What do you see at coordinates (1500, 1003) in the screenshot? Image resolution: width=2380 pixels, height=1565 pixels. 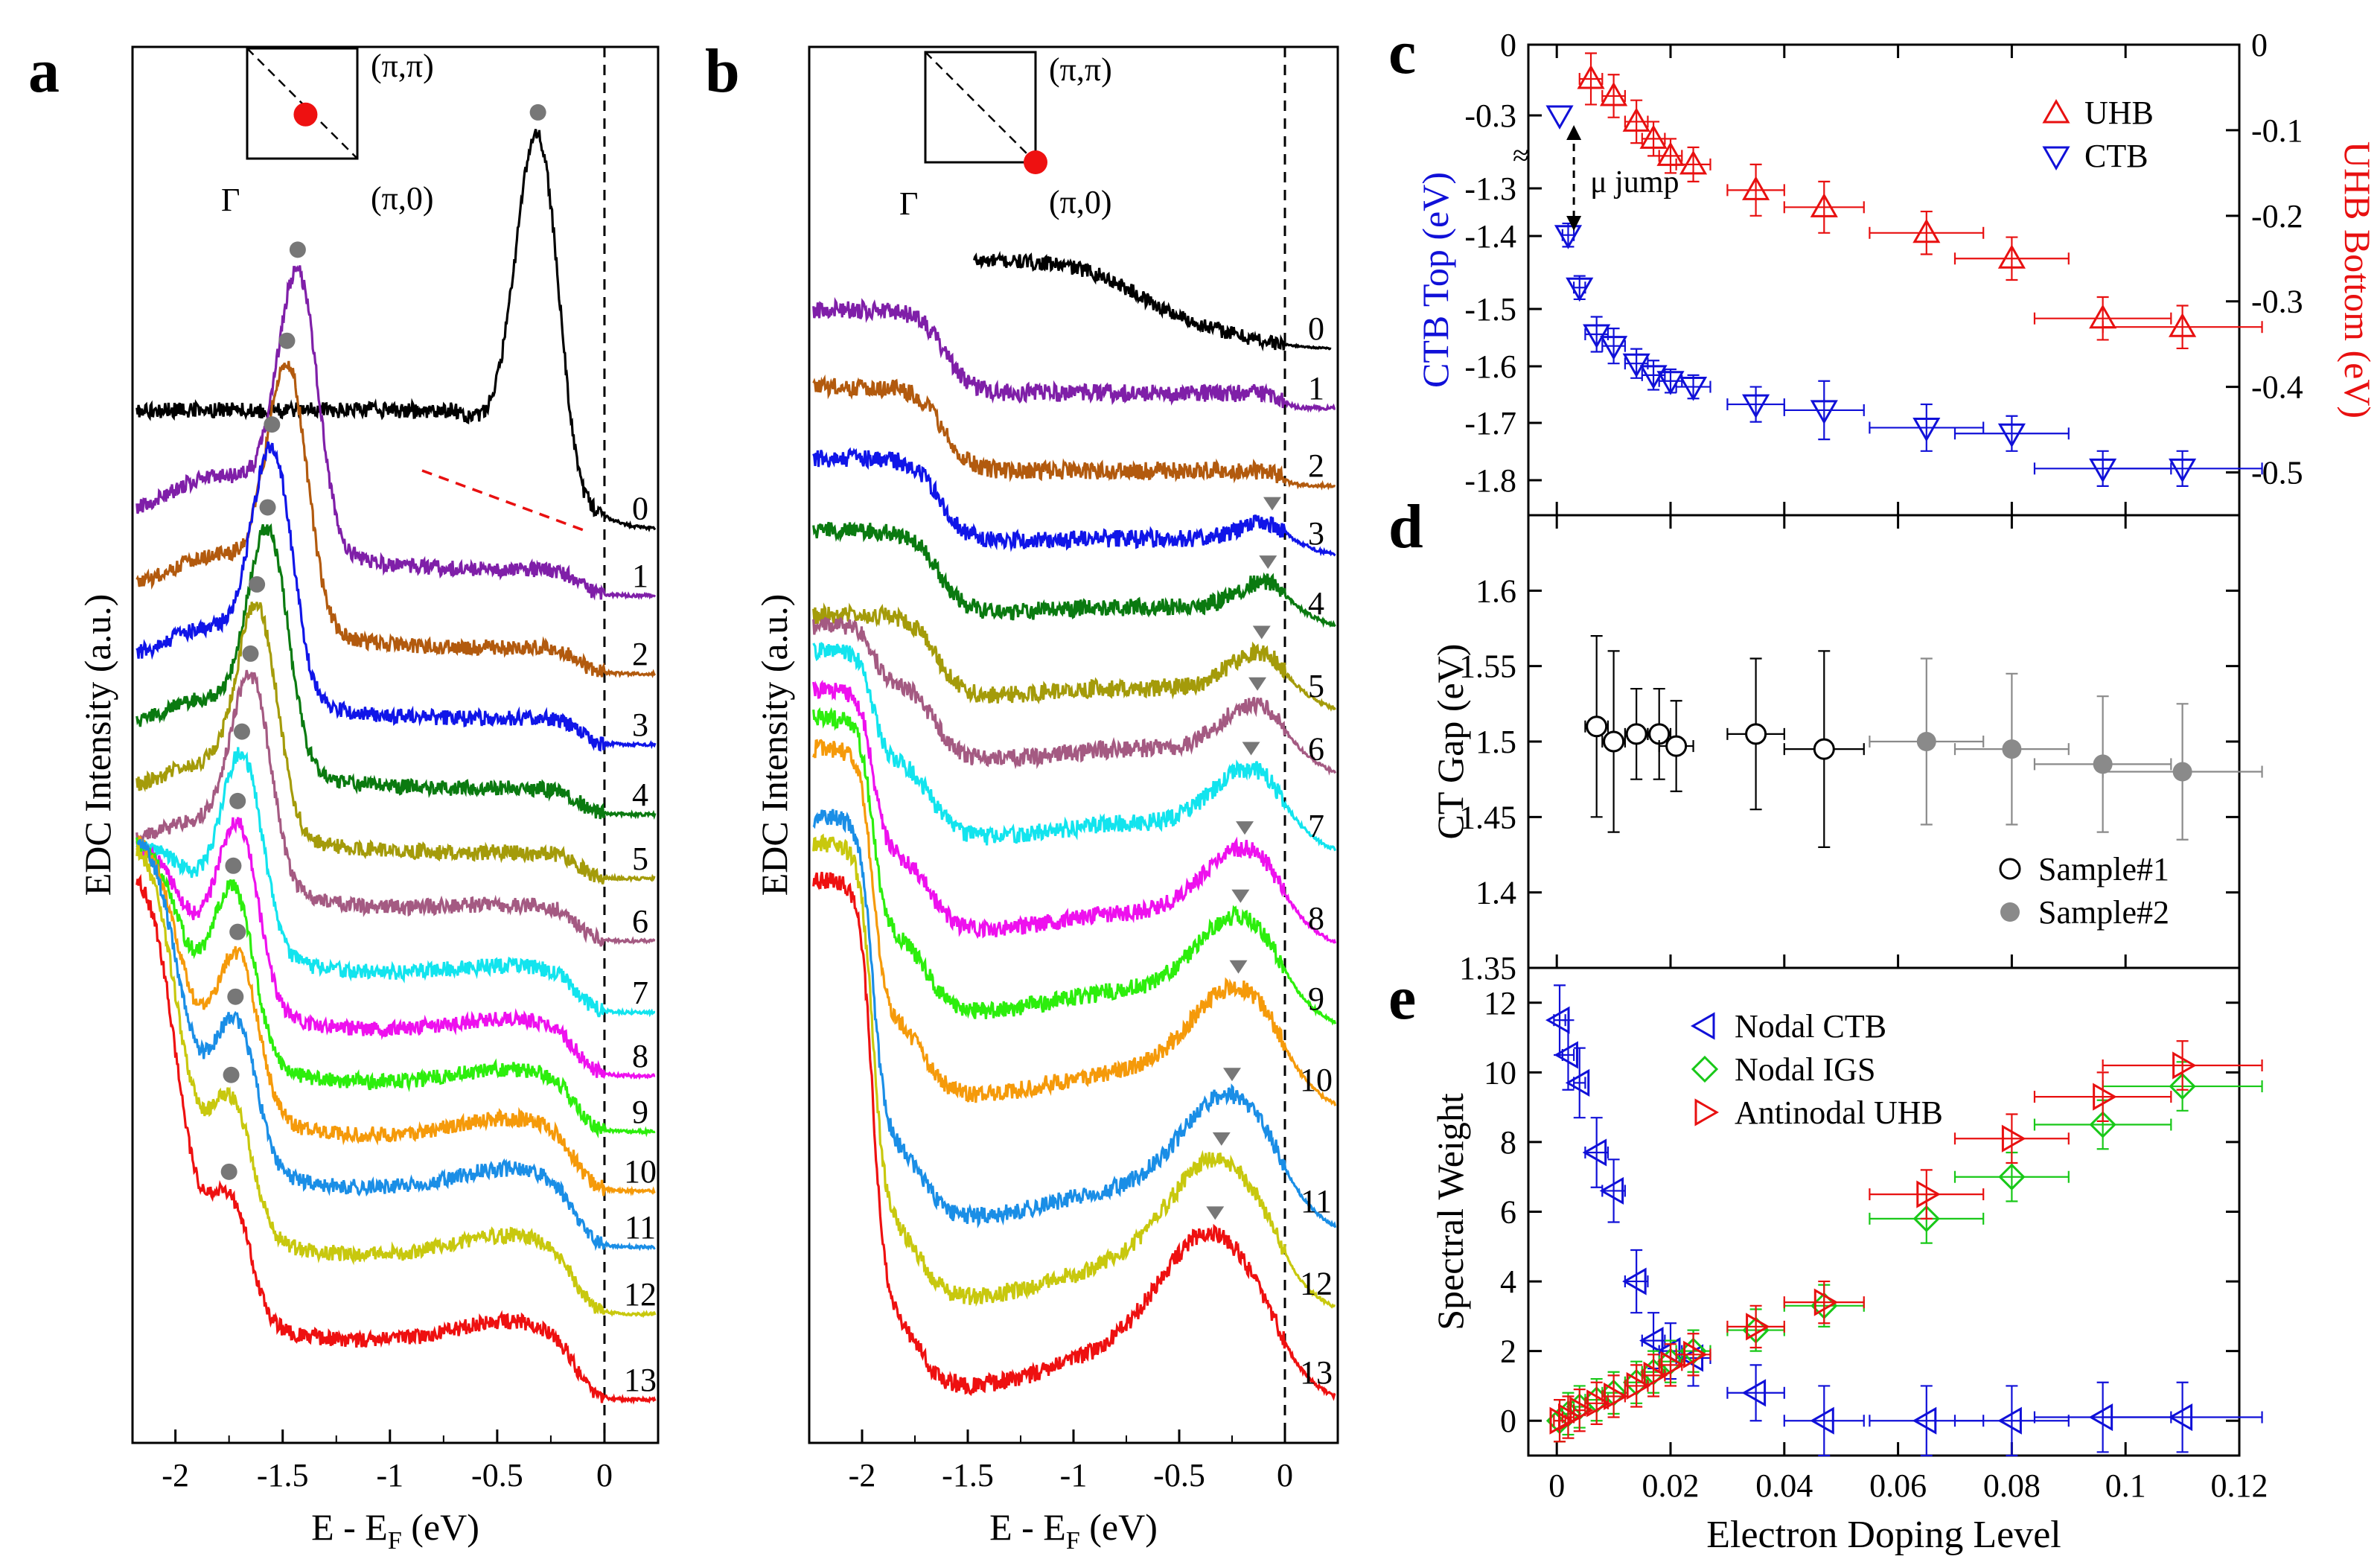 I see `y-tick-label: 12` at bounding box center [1500, 1003].